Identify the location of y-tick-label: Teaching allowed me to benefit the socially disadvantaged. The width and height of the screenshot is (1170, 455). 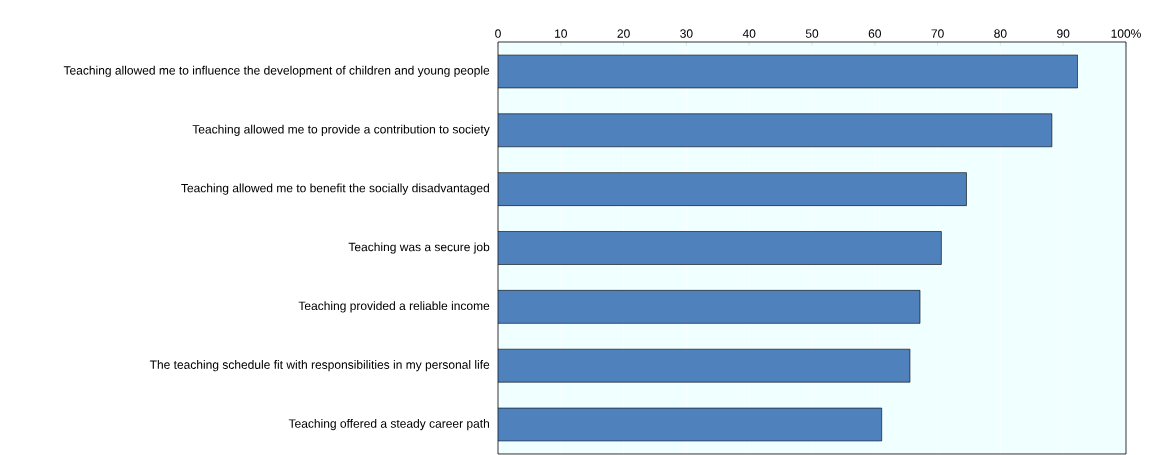
(335, 189).